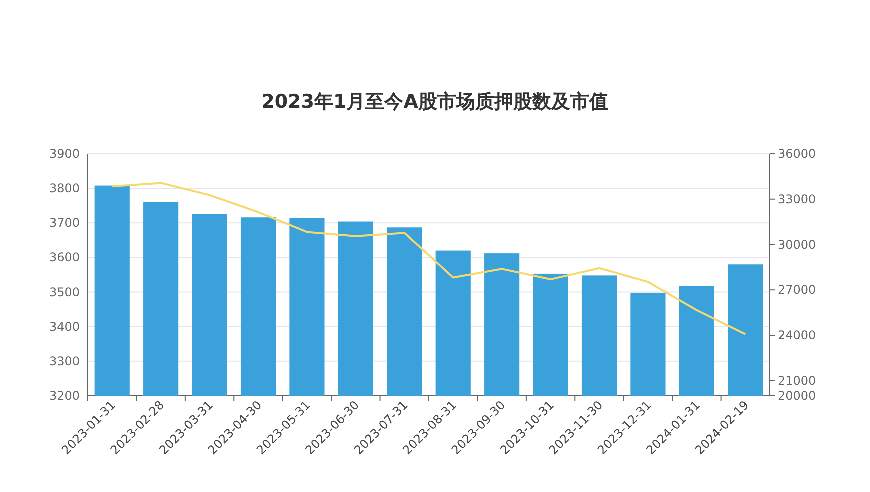  I want to click on y2-tick-label: 33000, so click(797, 199).